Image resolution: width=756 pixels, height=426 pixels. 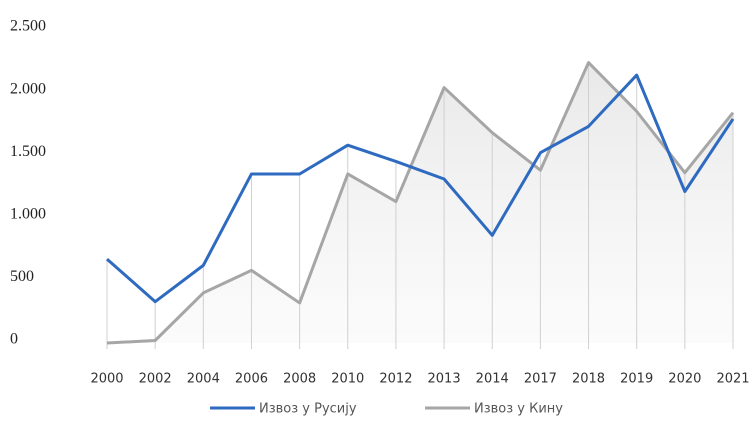 What do you see at coordinates (28, 88) in the screenshot?
I see `y-tick-label: 2.000` at bounding box center [28, 88].